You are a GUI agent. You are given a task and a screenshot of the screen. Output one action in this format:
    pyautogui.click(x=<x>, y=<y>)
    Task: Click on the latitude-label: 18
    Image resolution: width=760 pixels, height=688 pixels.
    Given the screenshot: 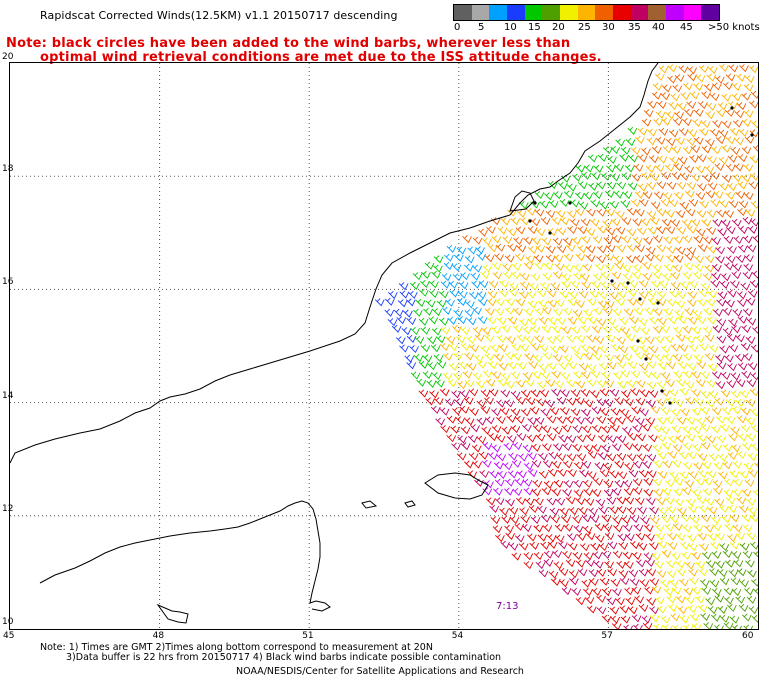 What is the action you would take?
    pyautogui.click(x=8, y=169)
    